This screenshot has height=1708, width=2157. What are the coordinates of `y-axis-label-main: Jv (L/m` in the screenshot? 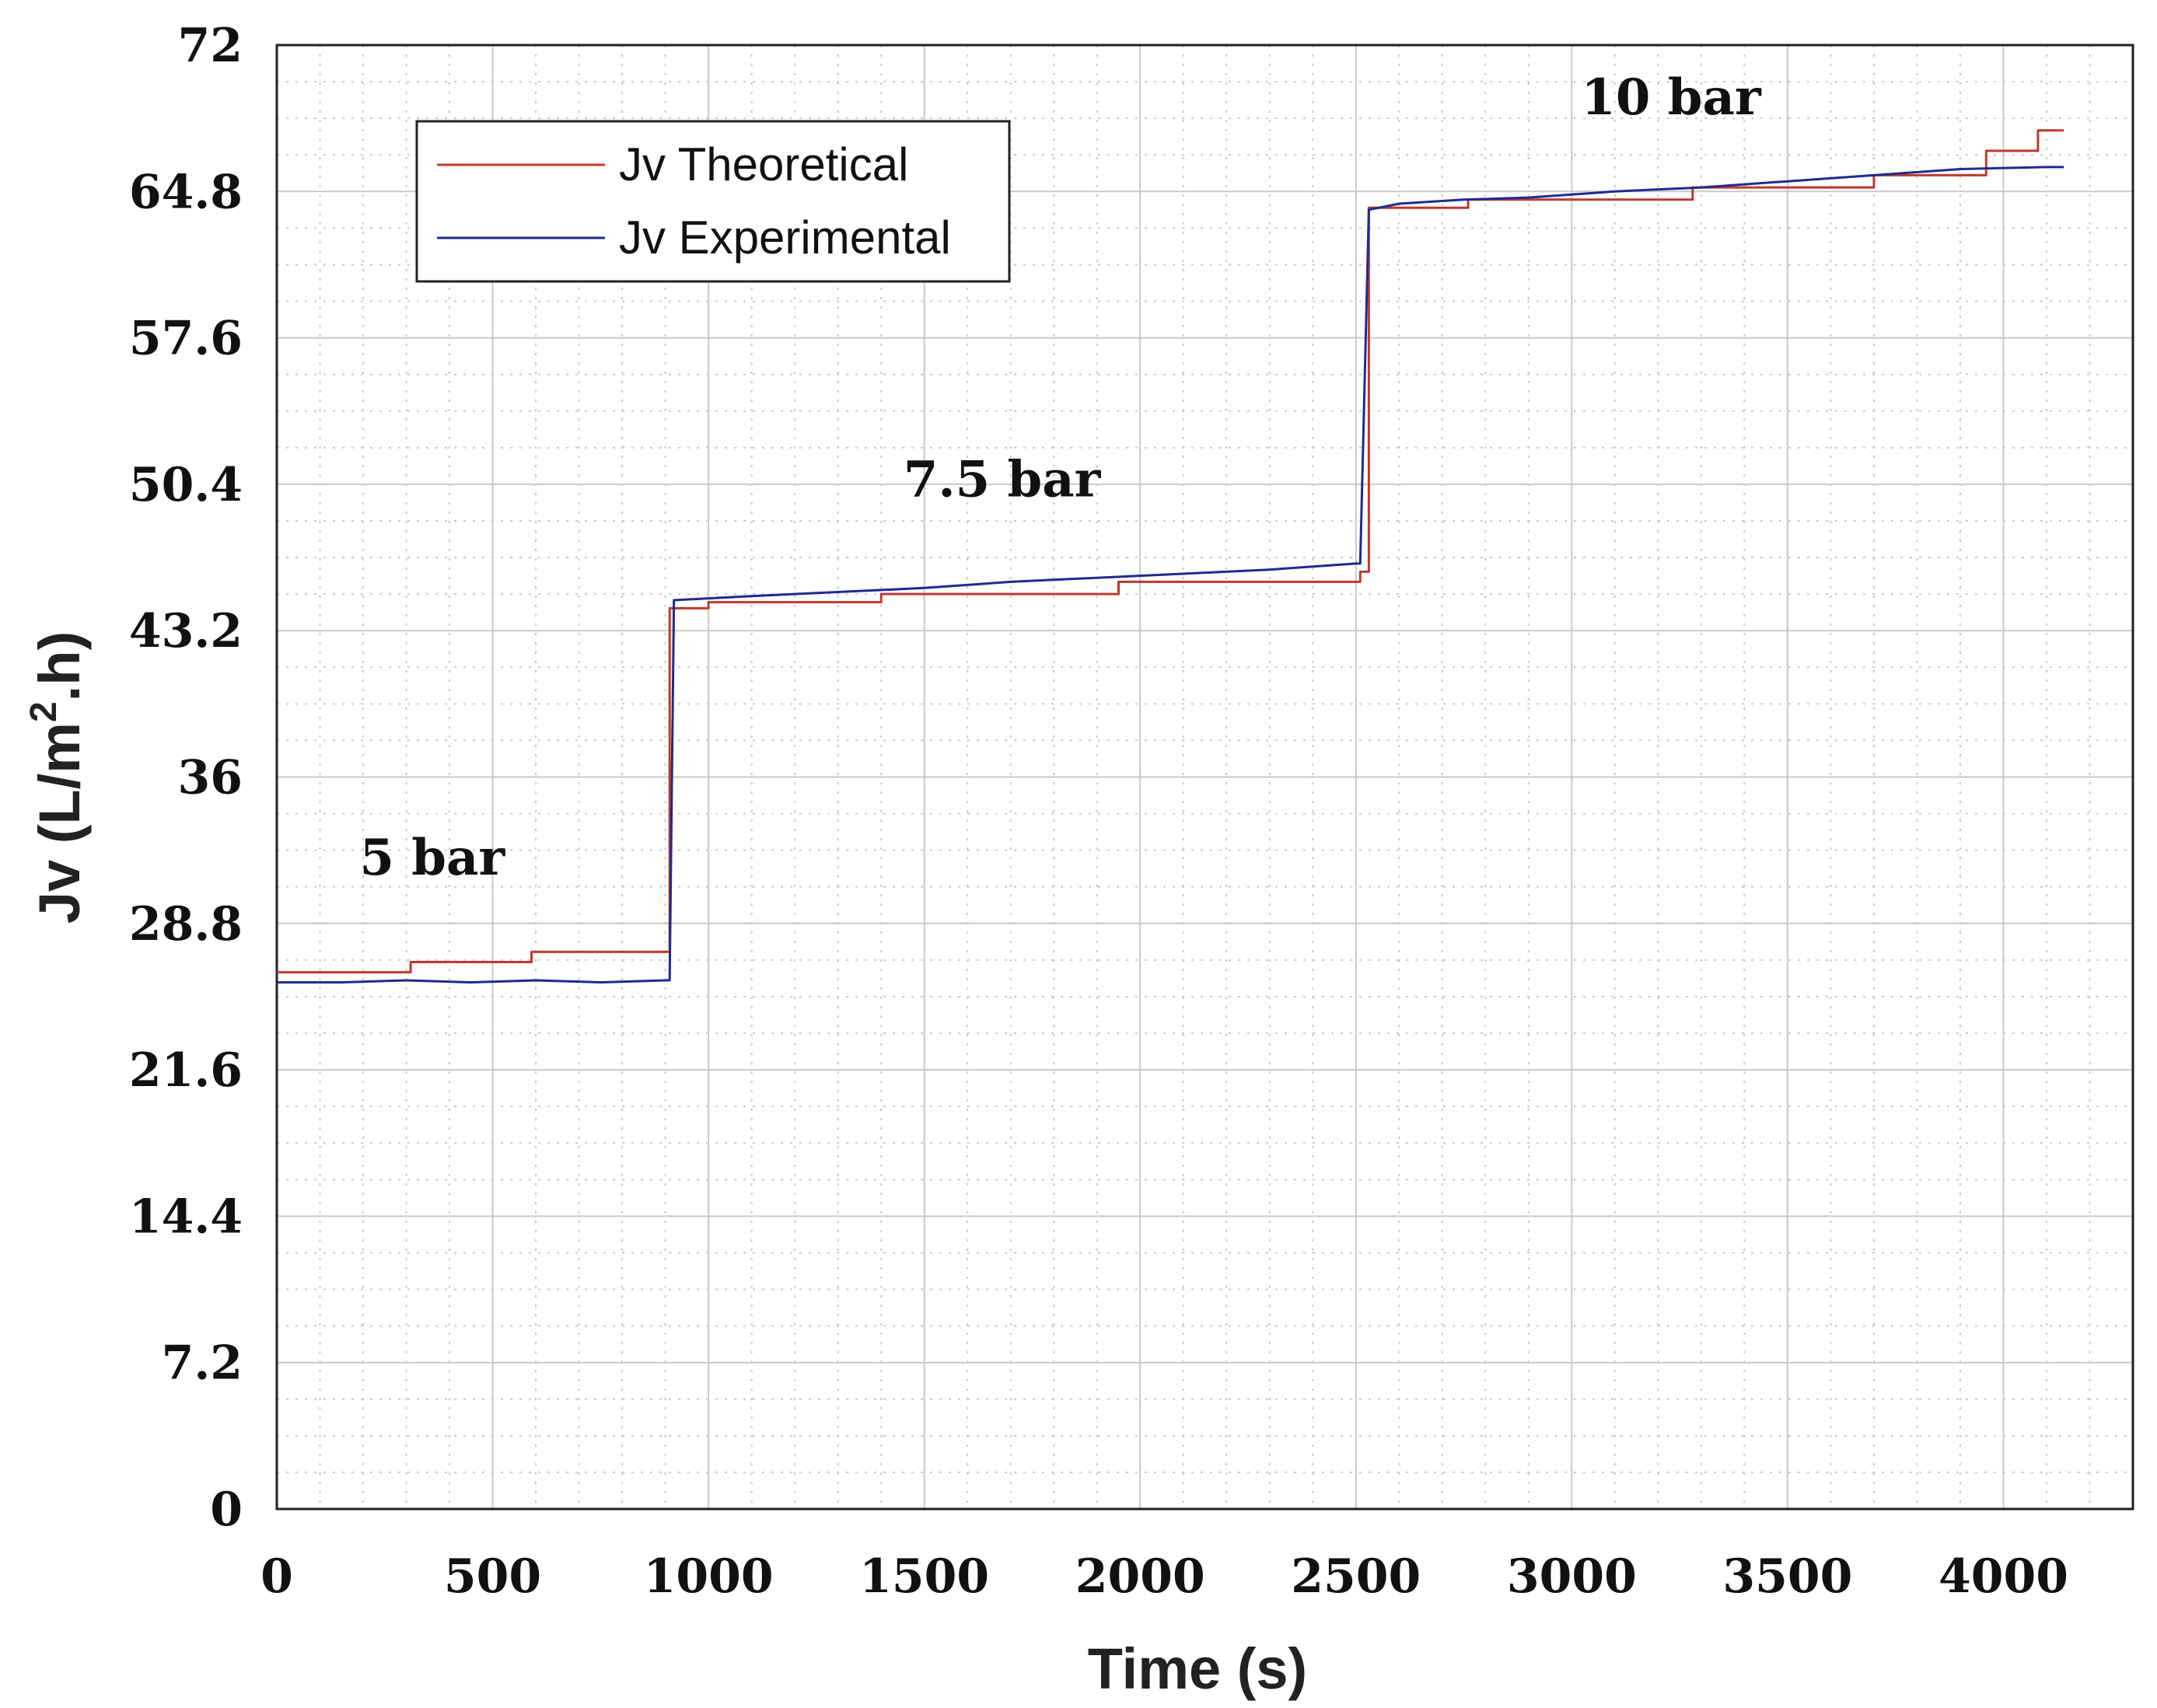 It's located at (60, 823).